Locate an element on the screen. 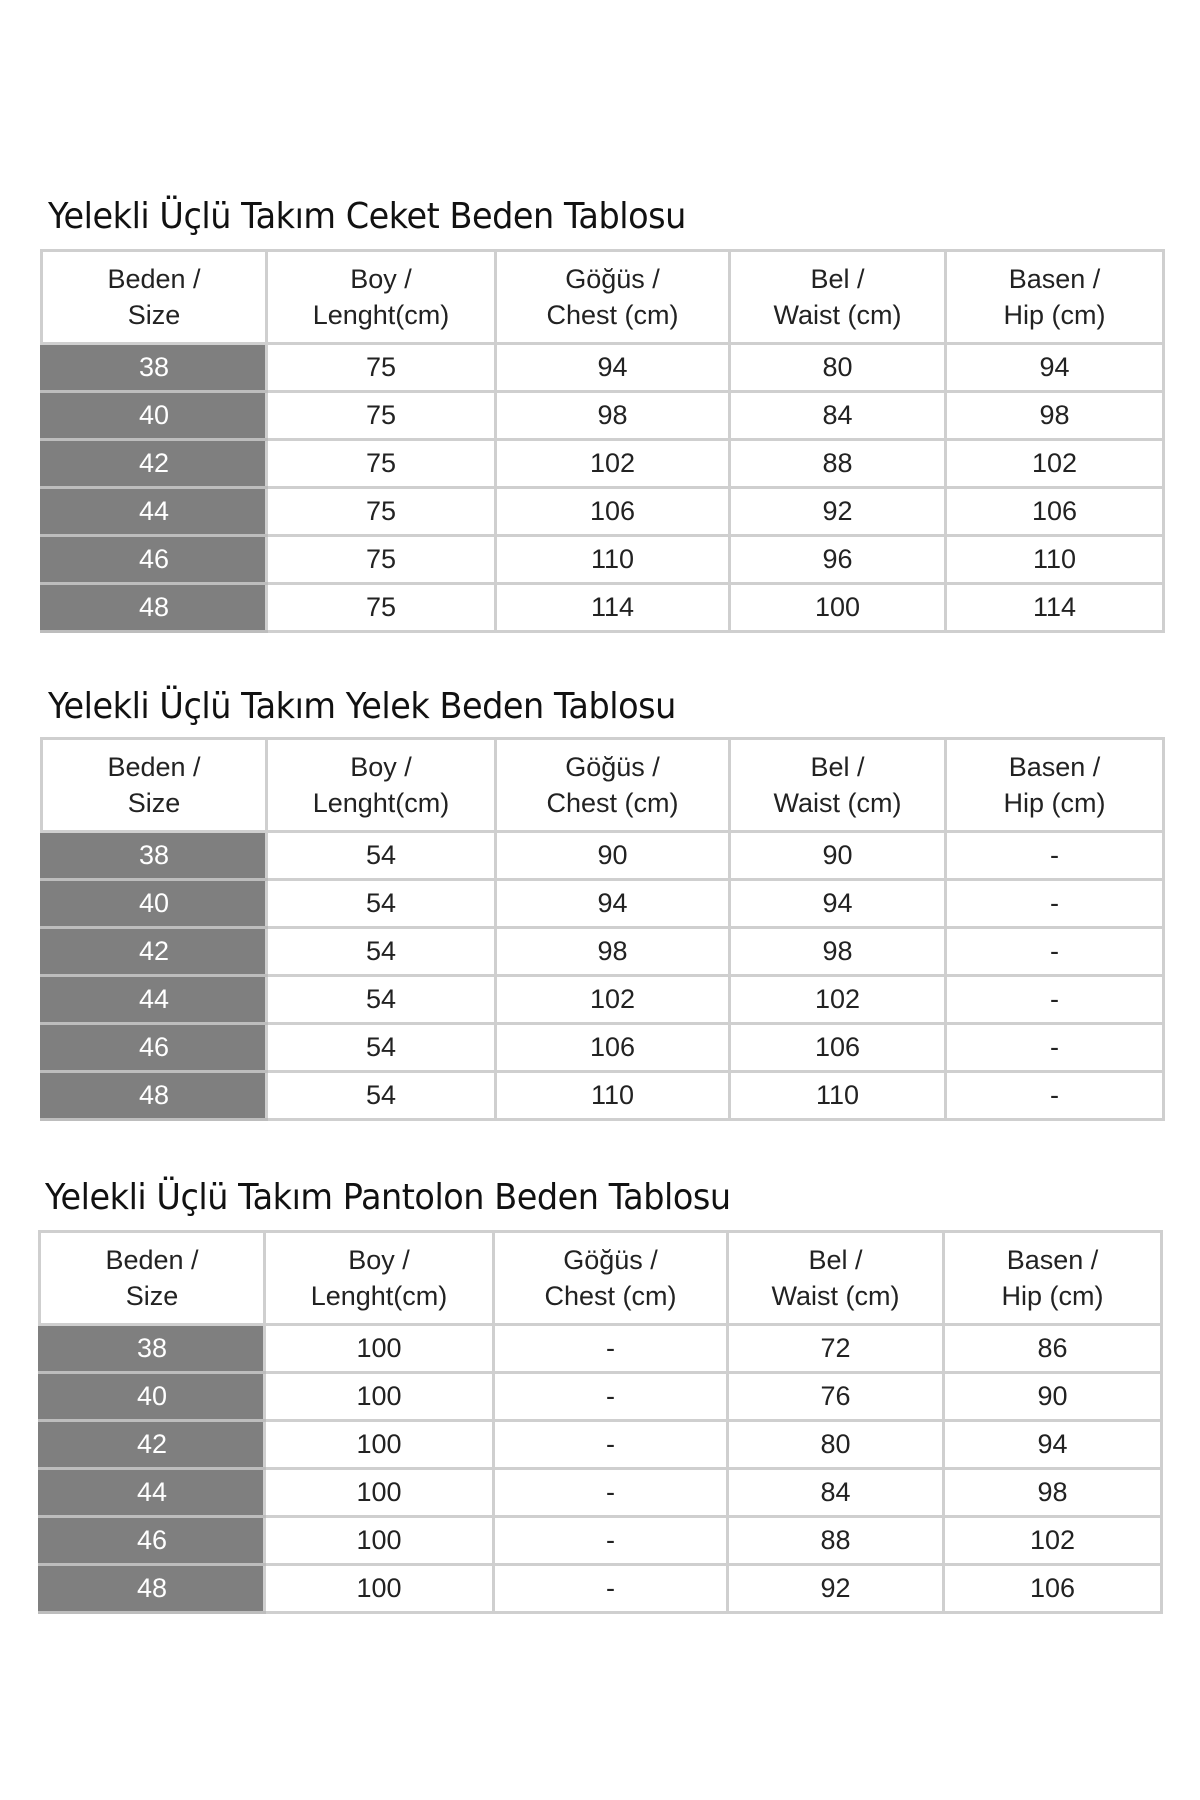 The image size is (1200, 1800). table-row: 42 100-80 94 is located at coordinates (600, 1444).